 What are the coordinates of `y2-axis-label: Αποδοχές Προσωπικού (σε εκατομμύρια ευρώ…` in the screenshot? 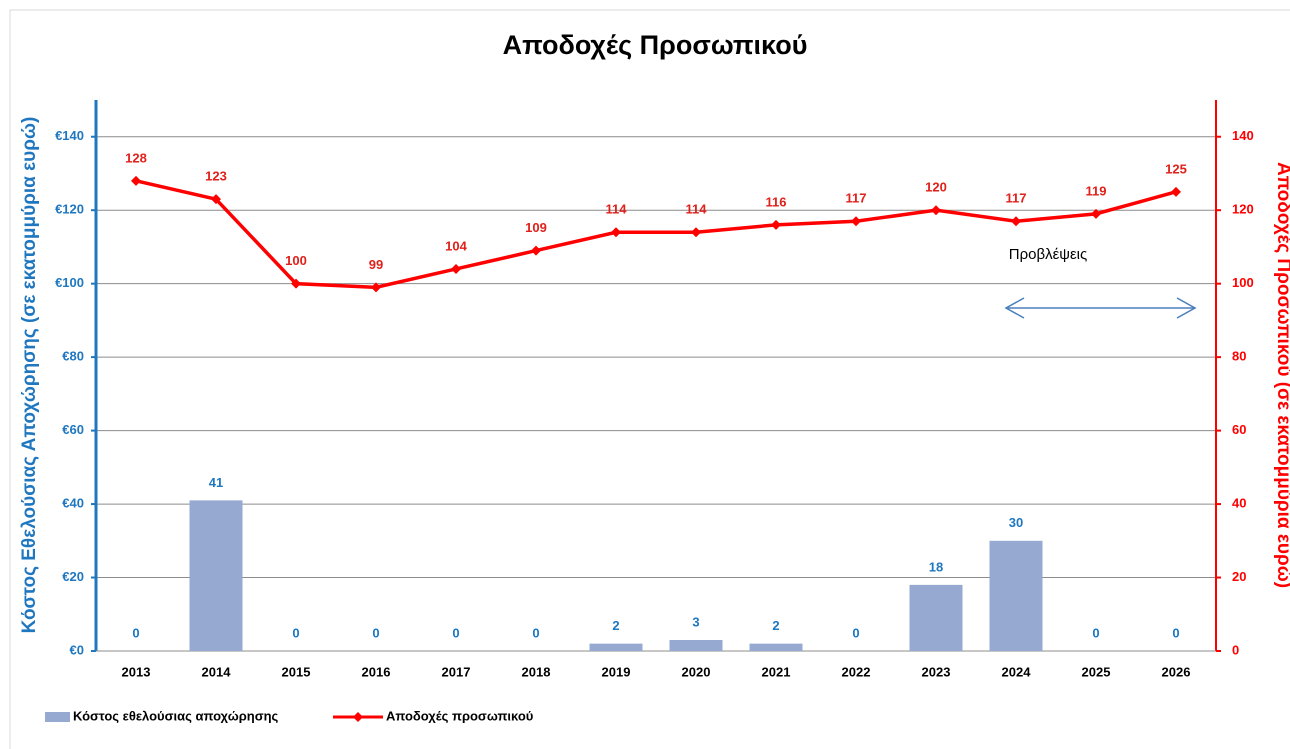 It's located at (1281, 375).